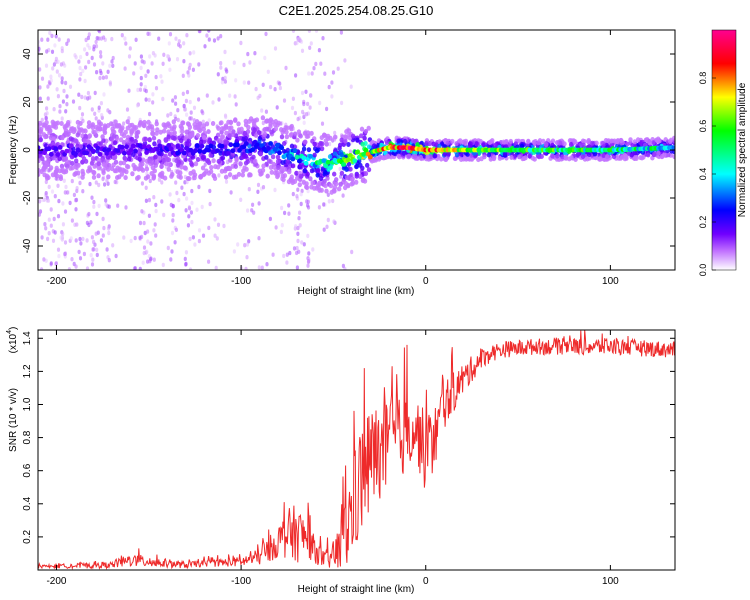 This screenshot has height=600, width=750. Describe the element at coordinates (27, 102) in the screenshot. I see `y-tick-label: 20` at that location.